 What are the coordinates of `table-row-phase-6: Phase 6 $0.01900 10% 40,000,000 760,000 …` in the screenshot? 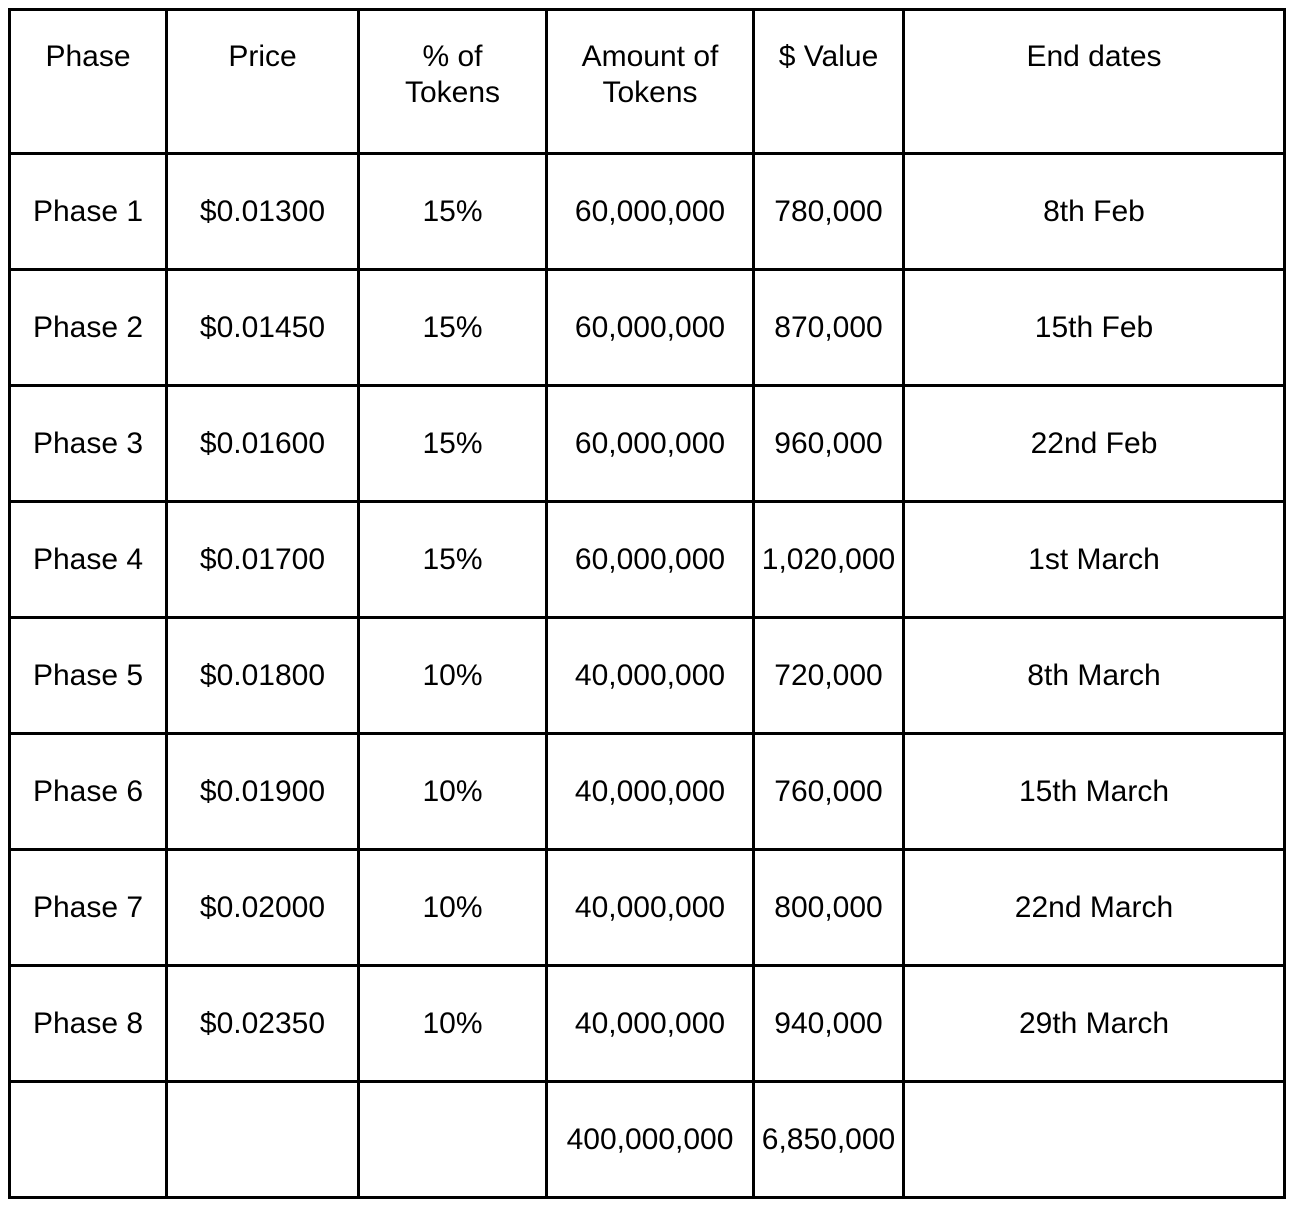 It's located at (647, 791).